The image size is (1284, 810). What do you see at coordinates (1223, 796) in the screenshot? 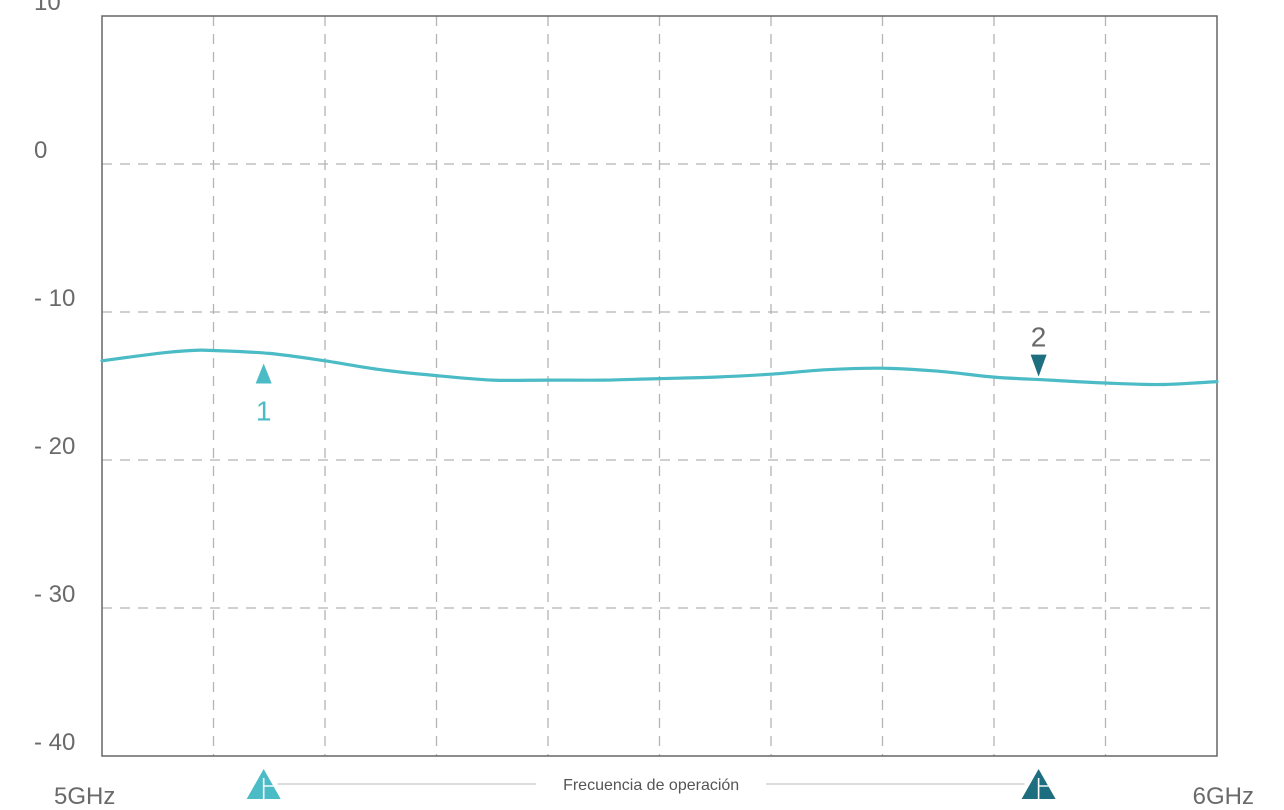
I see `x-end-label: 6GHz` at bounding box center [1223, 796].